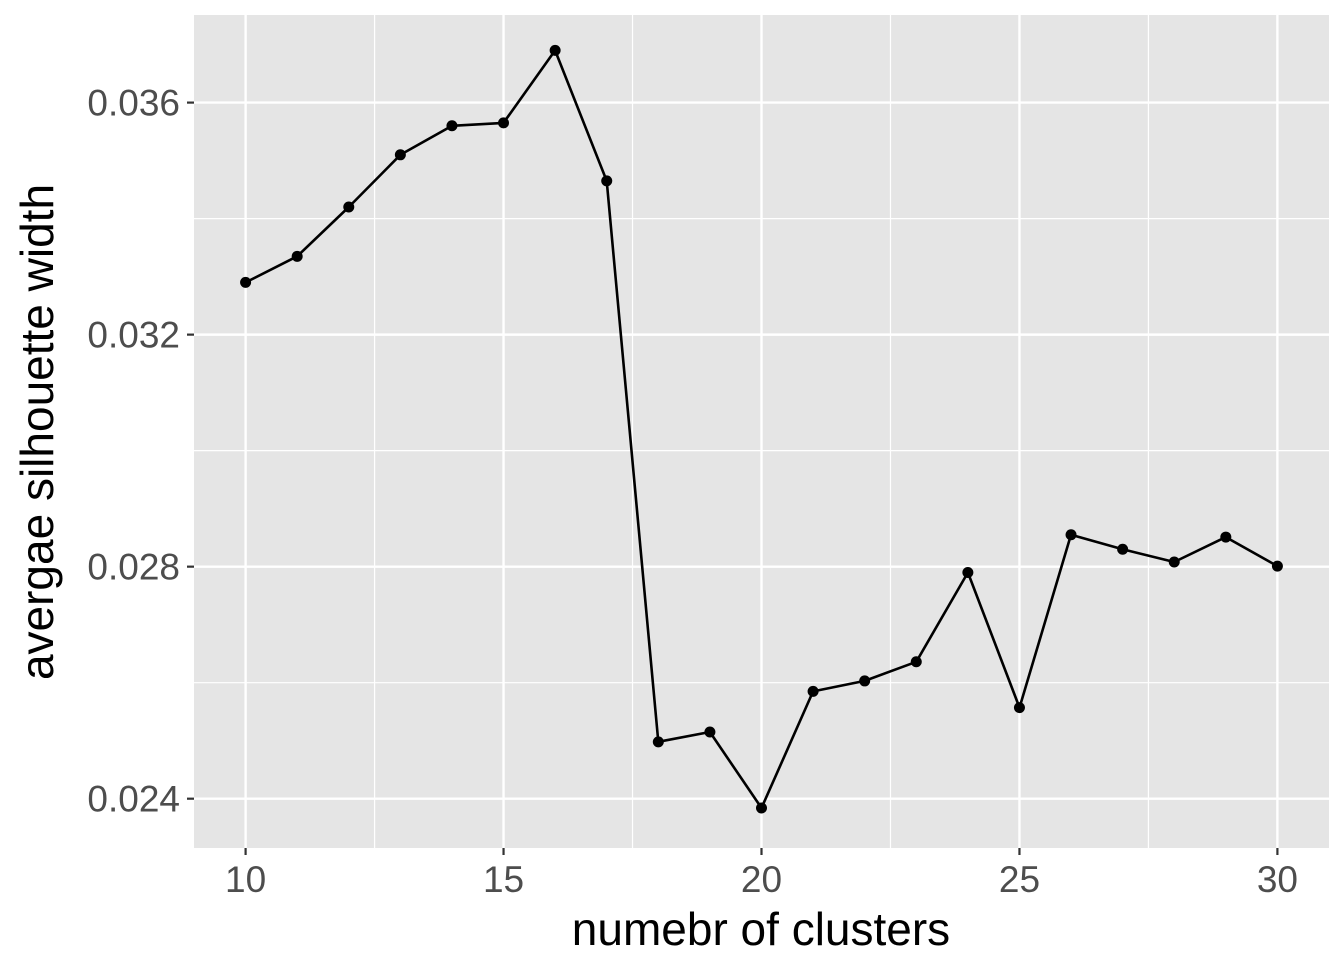 The image size is (1344, 960). Describe the element at coordinates (133, 103) in the screenshot. I see `y-tick-label-3: 0.036` at that location.